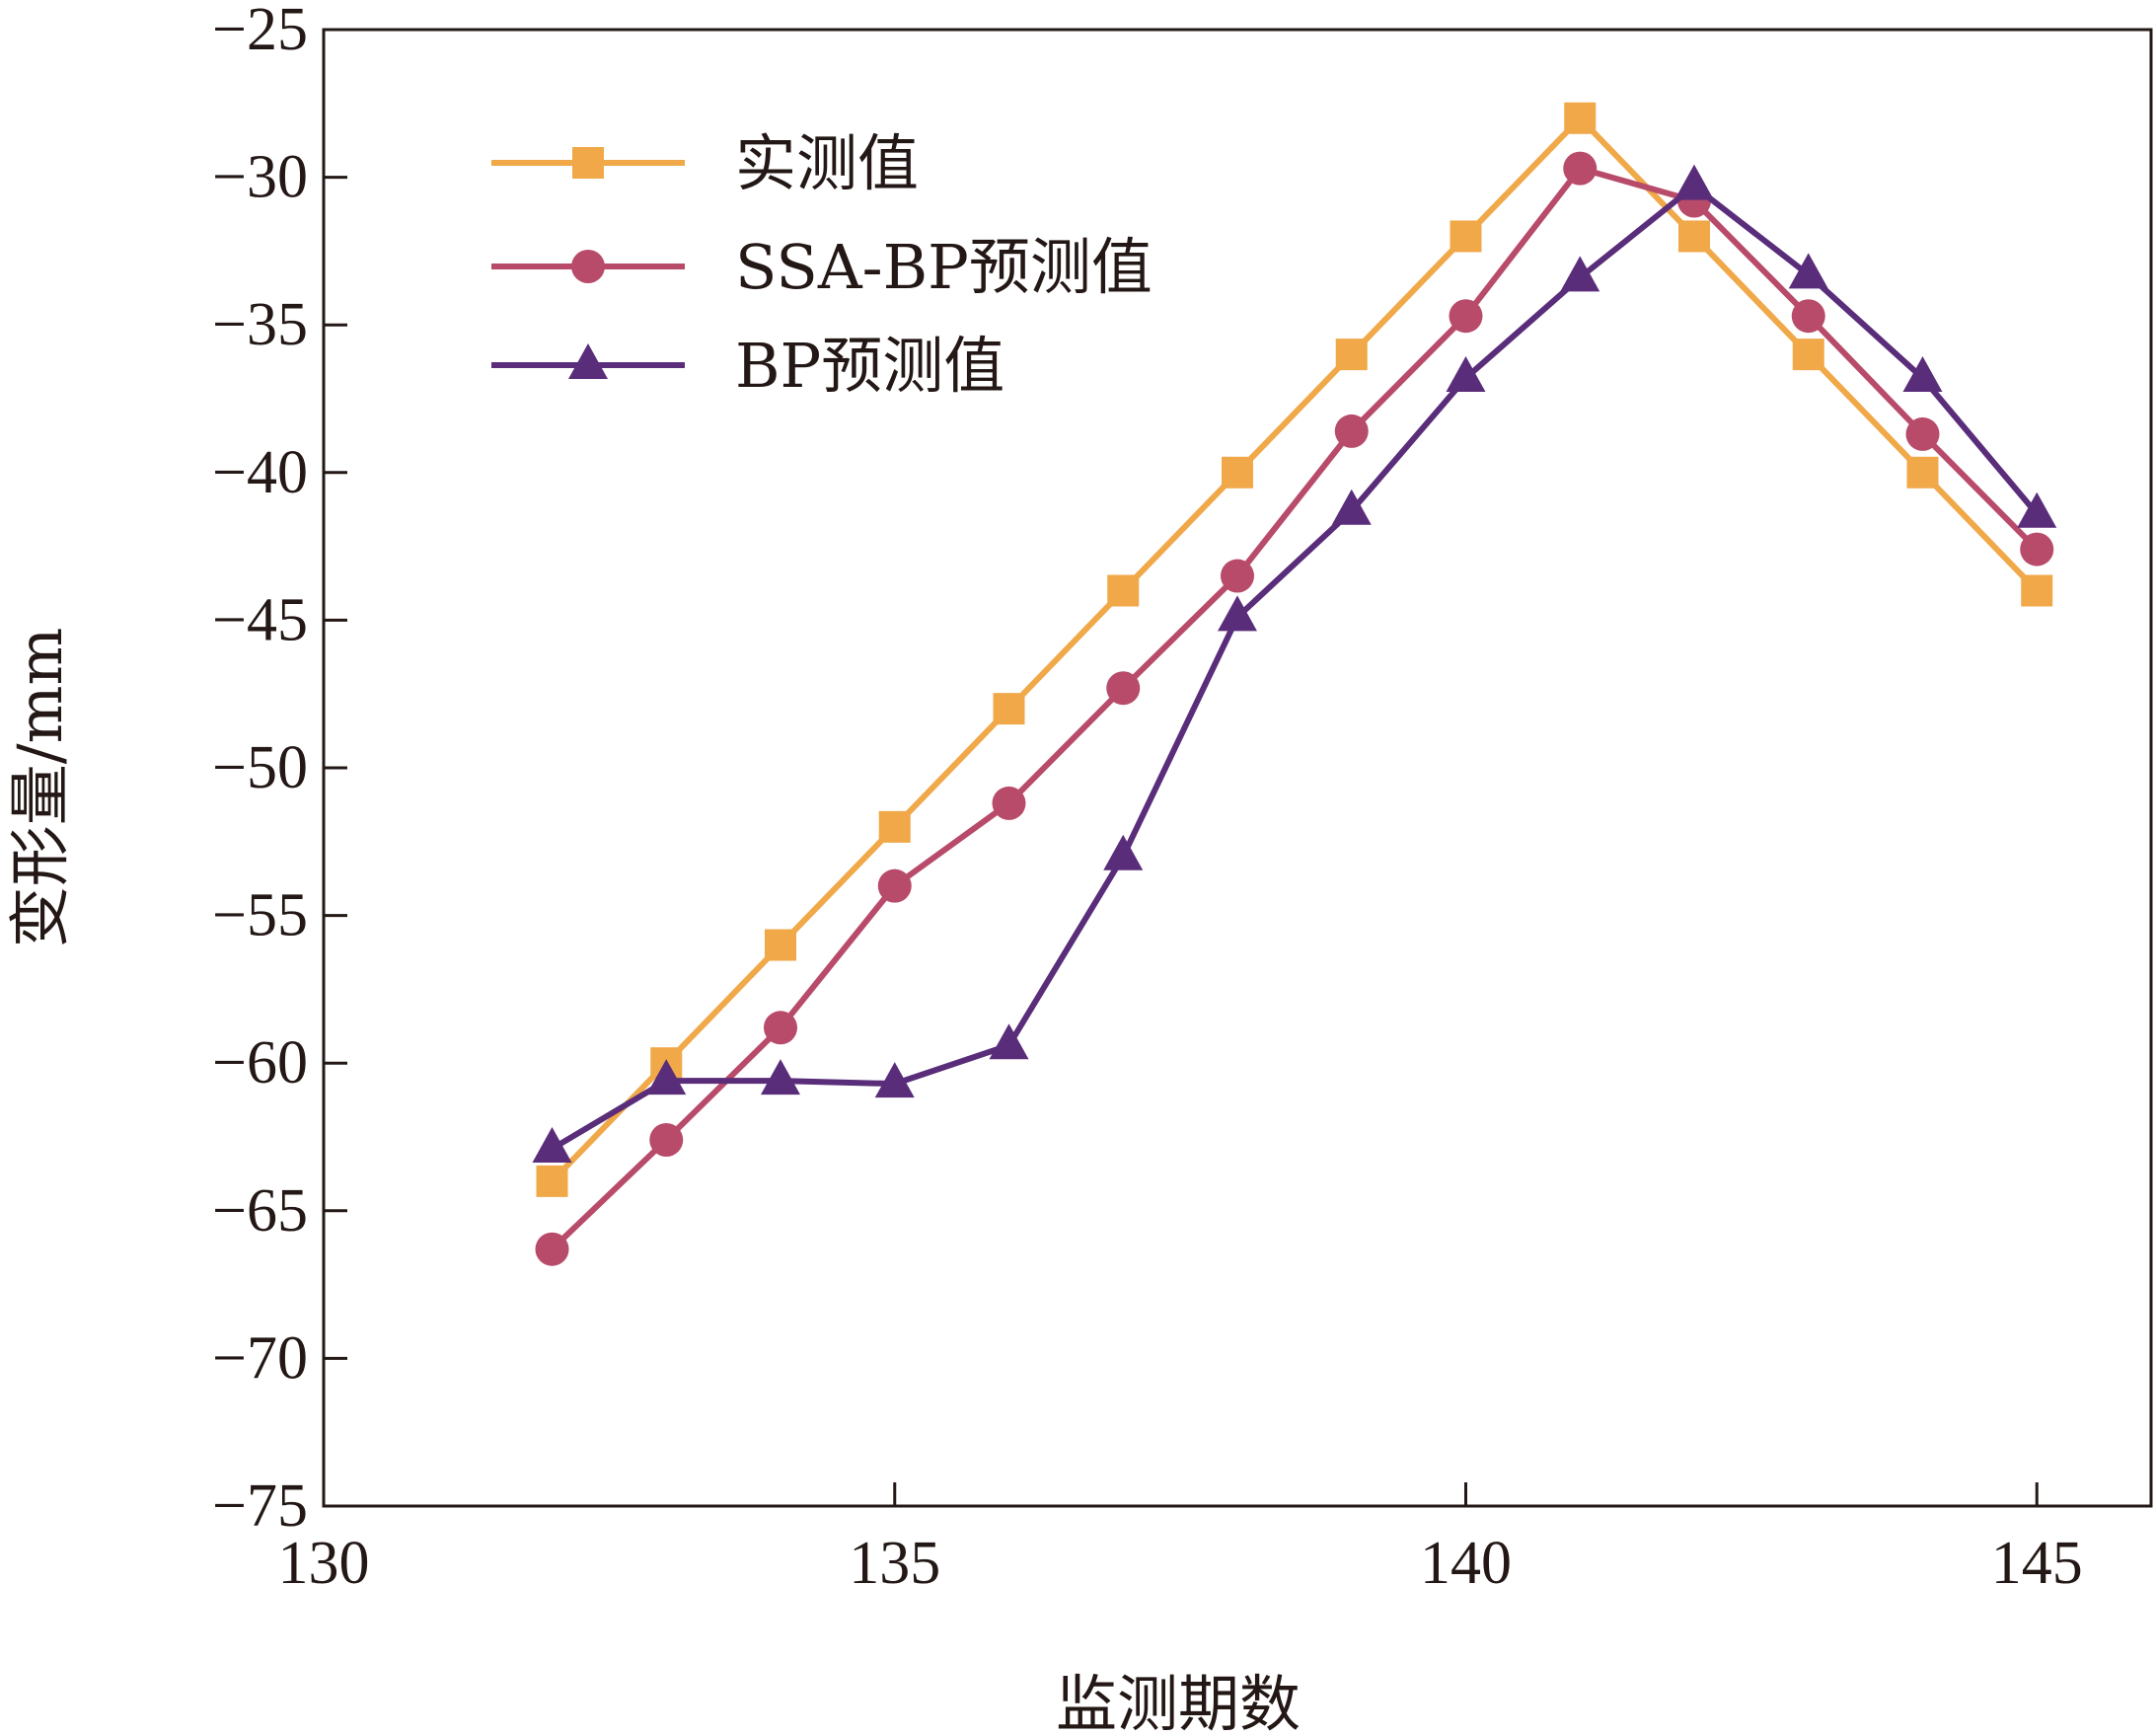 Image resolution: width=2156 pixels, height=1736 pixels. Describe the element at coordinates (943, 267) in the screenshot. I see `legend-label-1: SSA-BP预测值` at that location.